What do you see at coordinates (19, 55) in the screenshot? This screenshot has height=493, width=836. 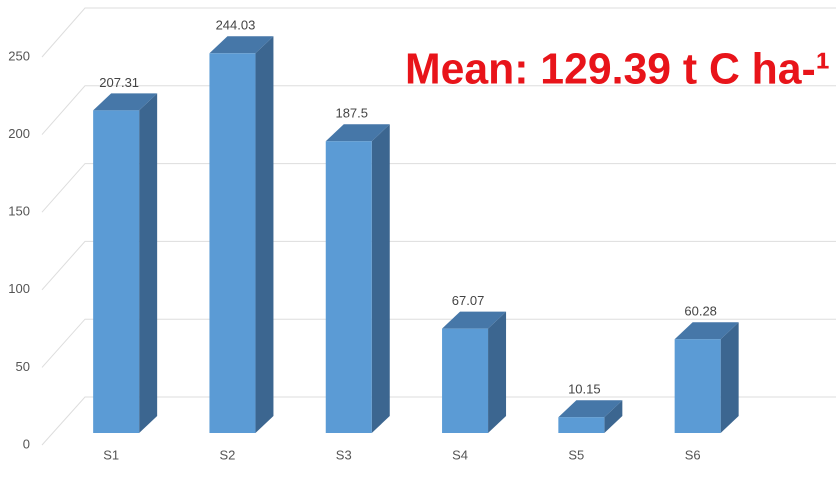 I see `y-tick-label: 250` at bounding box center [19, 55].